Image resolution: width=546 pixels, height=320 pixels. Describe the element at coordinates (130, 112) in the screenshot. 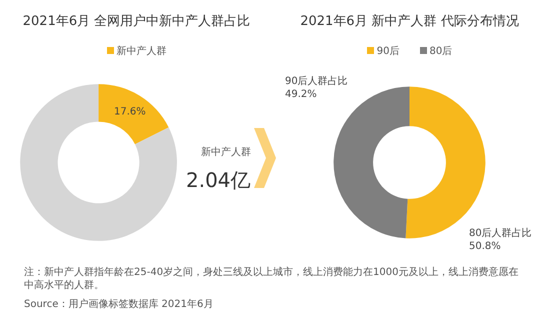

I see `data-label: 17.6%` at that location.